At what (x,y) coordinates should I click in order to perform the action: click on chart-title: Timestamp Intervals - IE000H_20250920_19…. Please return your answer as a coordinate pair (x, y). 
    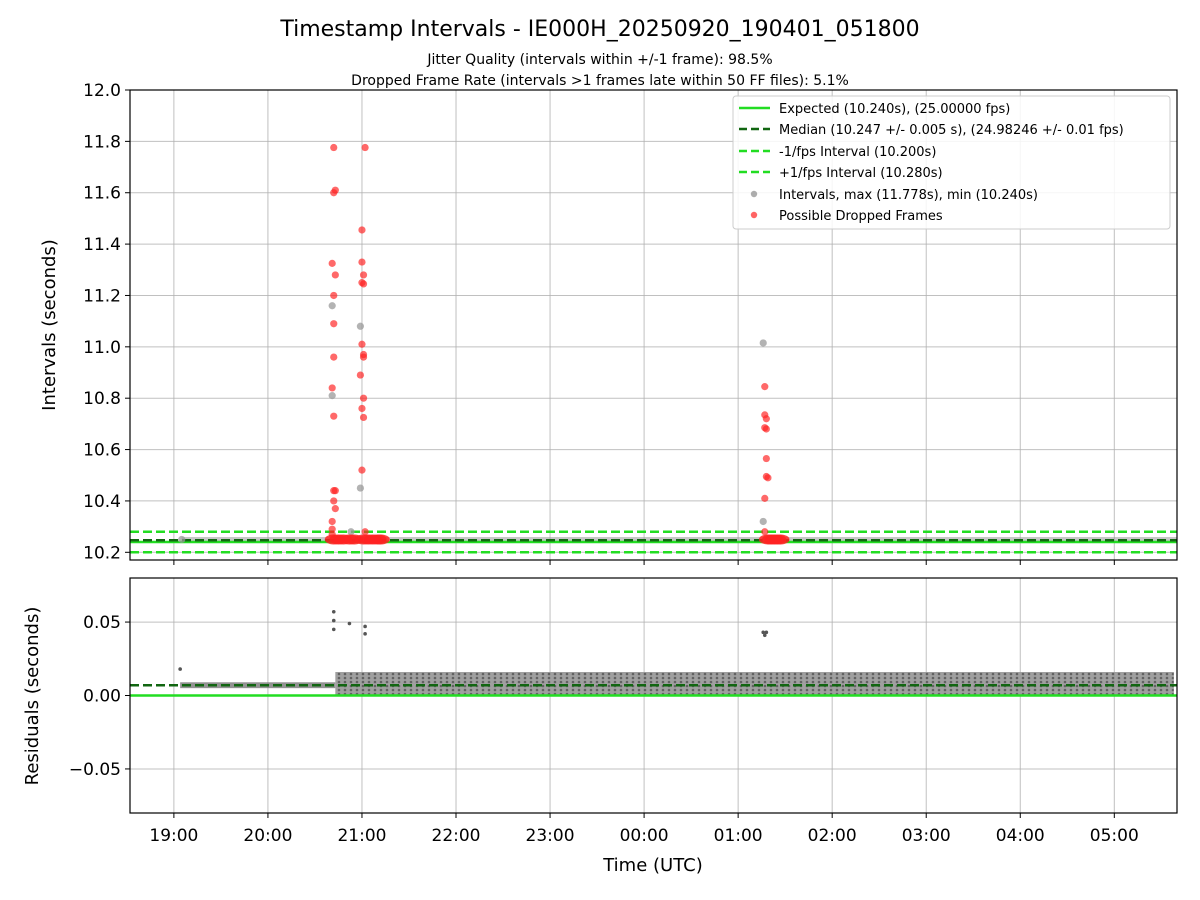
    Looking at the image, I should click on (599, 29).